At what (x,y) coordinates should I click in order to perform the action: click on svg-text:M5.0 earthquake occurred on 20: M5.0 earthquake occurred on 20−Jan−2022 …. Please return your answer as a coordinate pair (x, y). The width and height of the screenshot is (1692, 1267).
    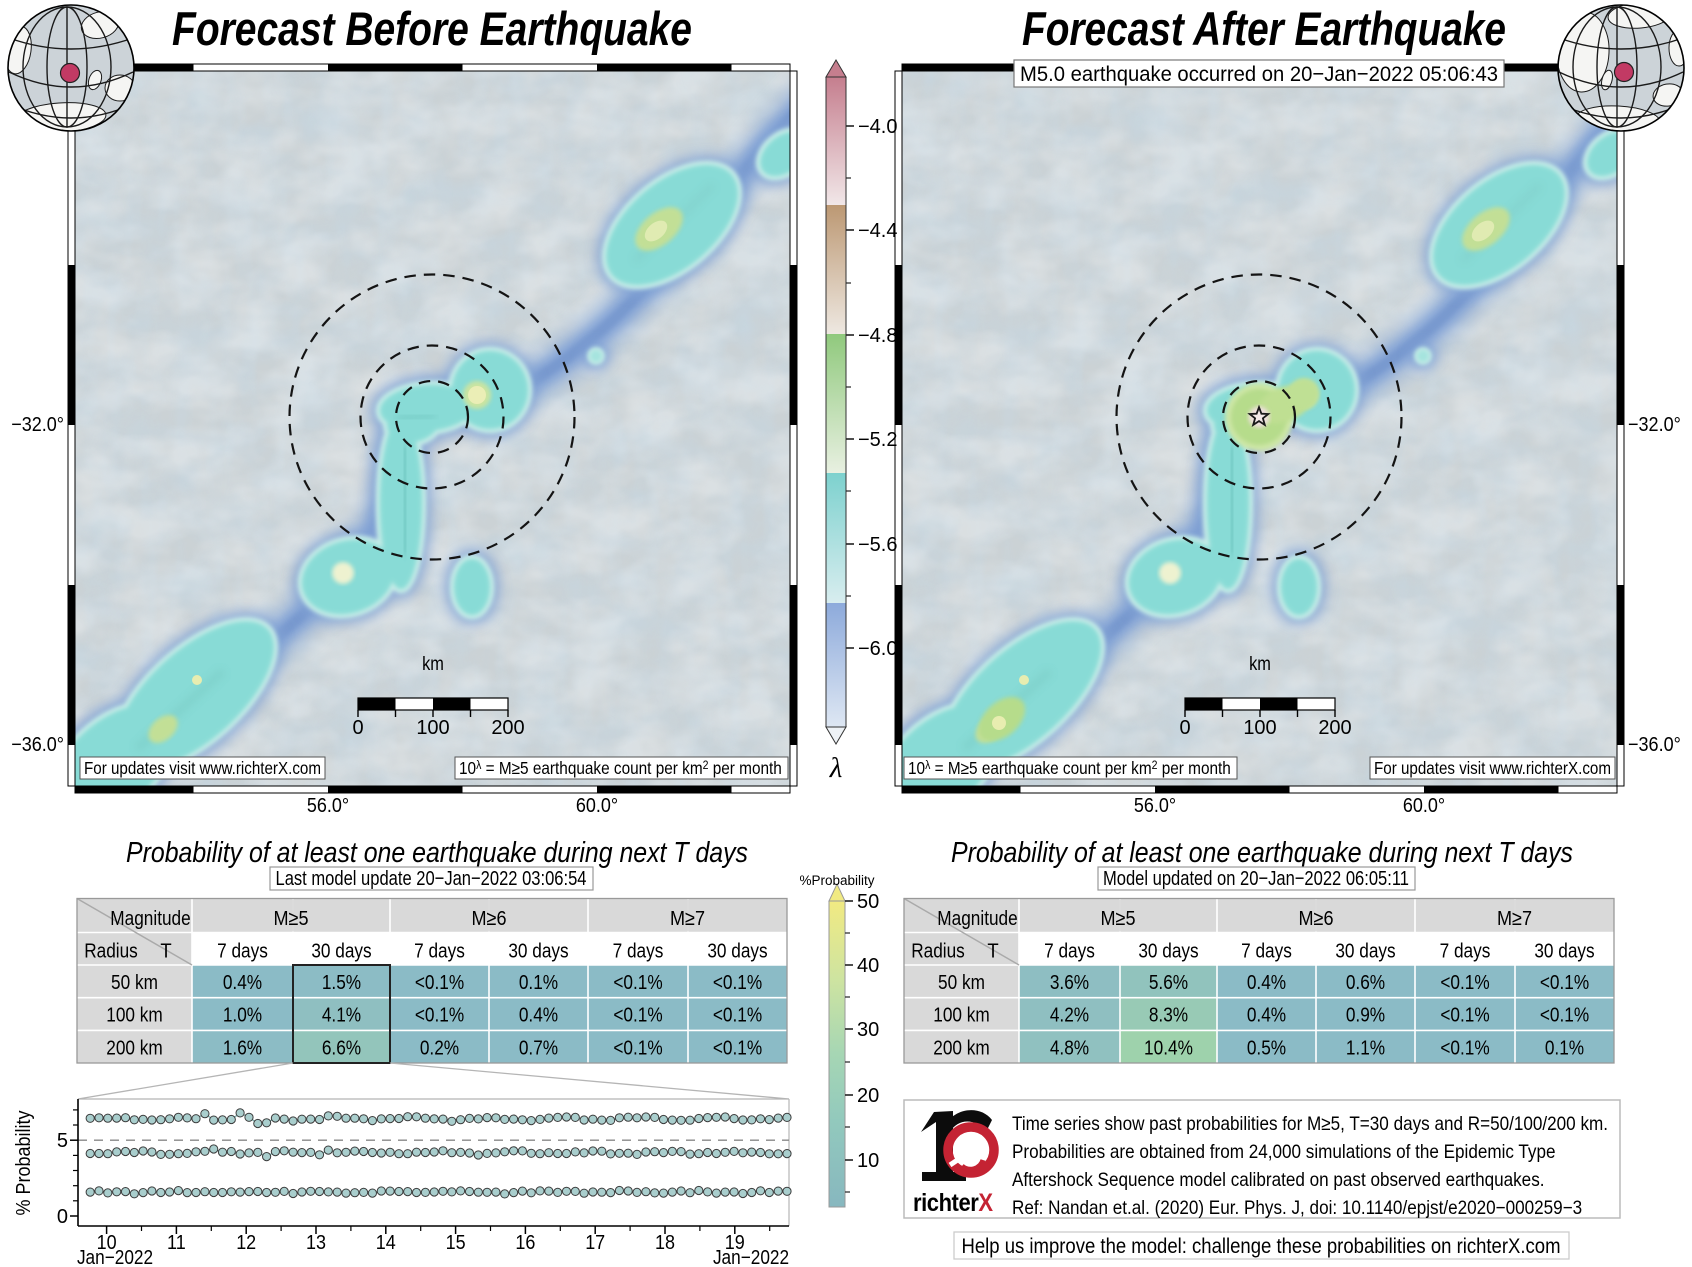
    Looking at the image, I should click on (1259, 74).